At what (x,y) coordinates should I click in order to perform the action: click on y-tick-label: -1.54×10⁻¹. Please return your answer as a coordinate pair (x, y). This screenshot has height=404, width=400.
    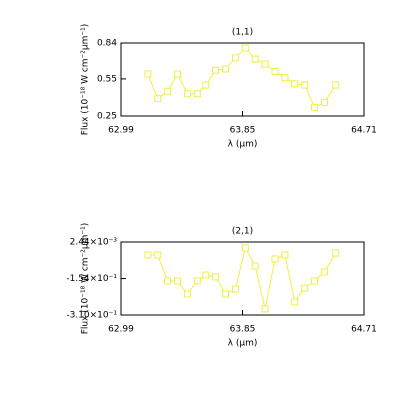
    Looking at the image, I should click on (91, 279).